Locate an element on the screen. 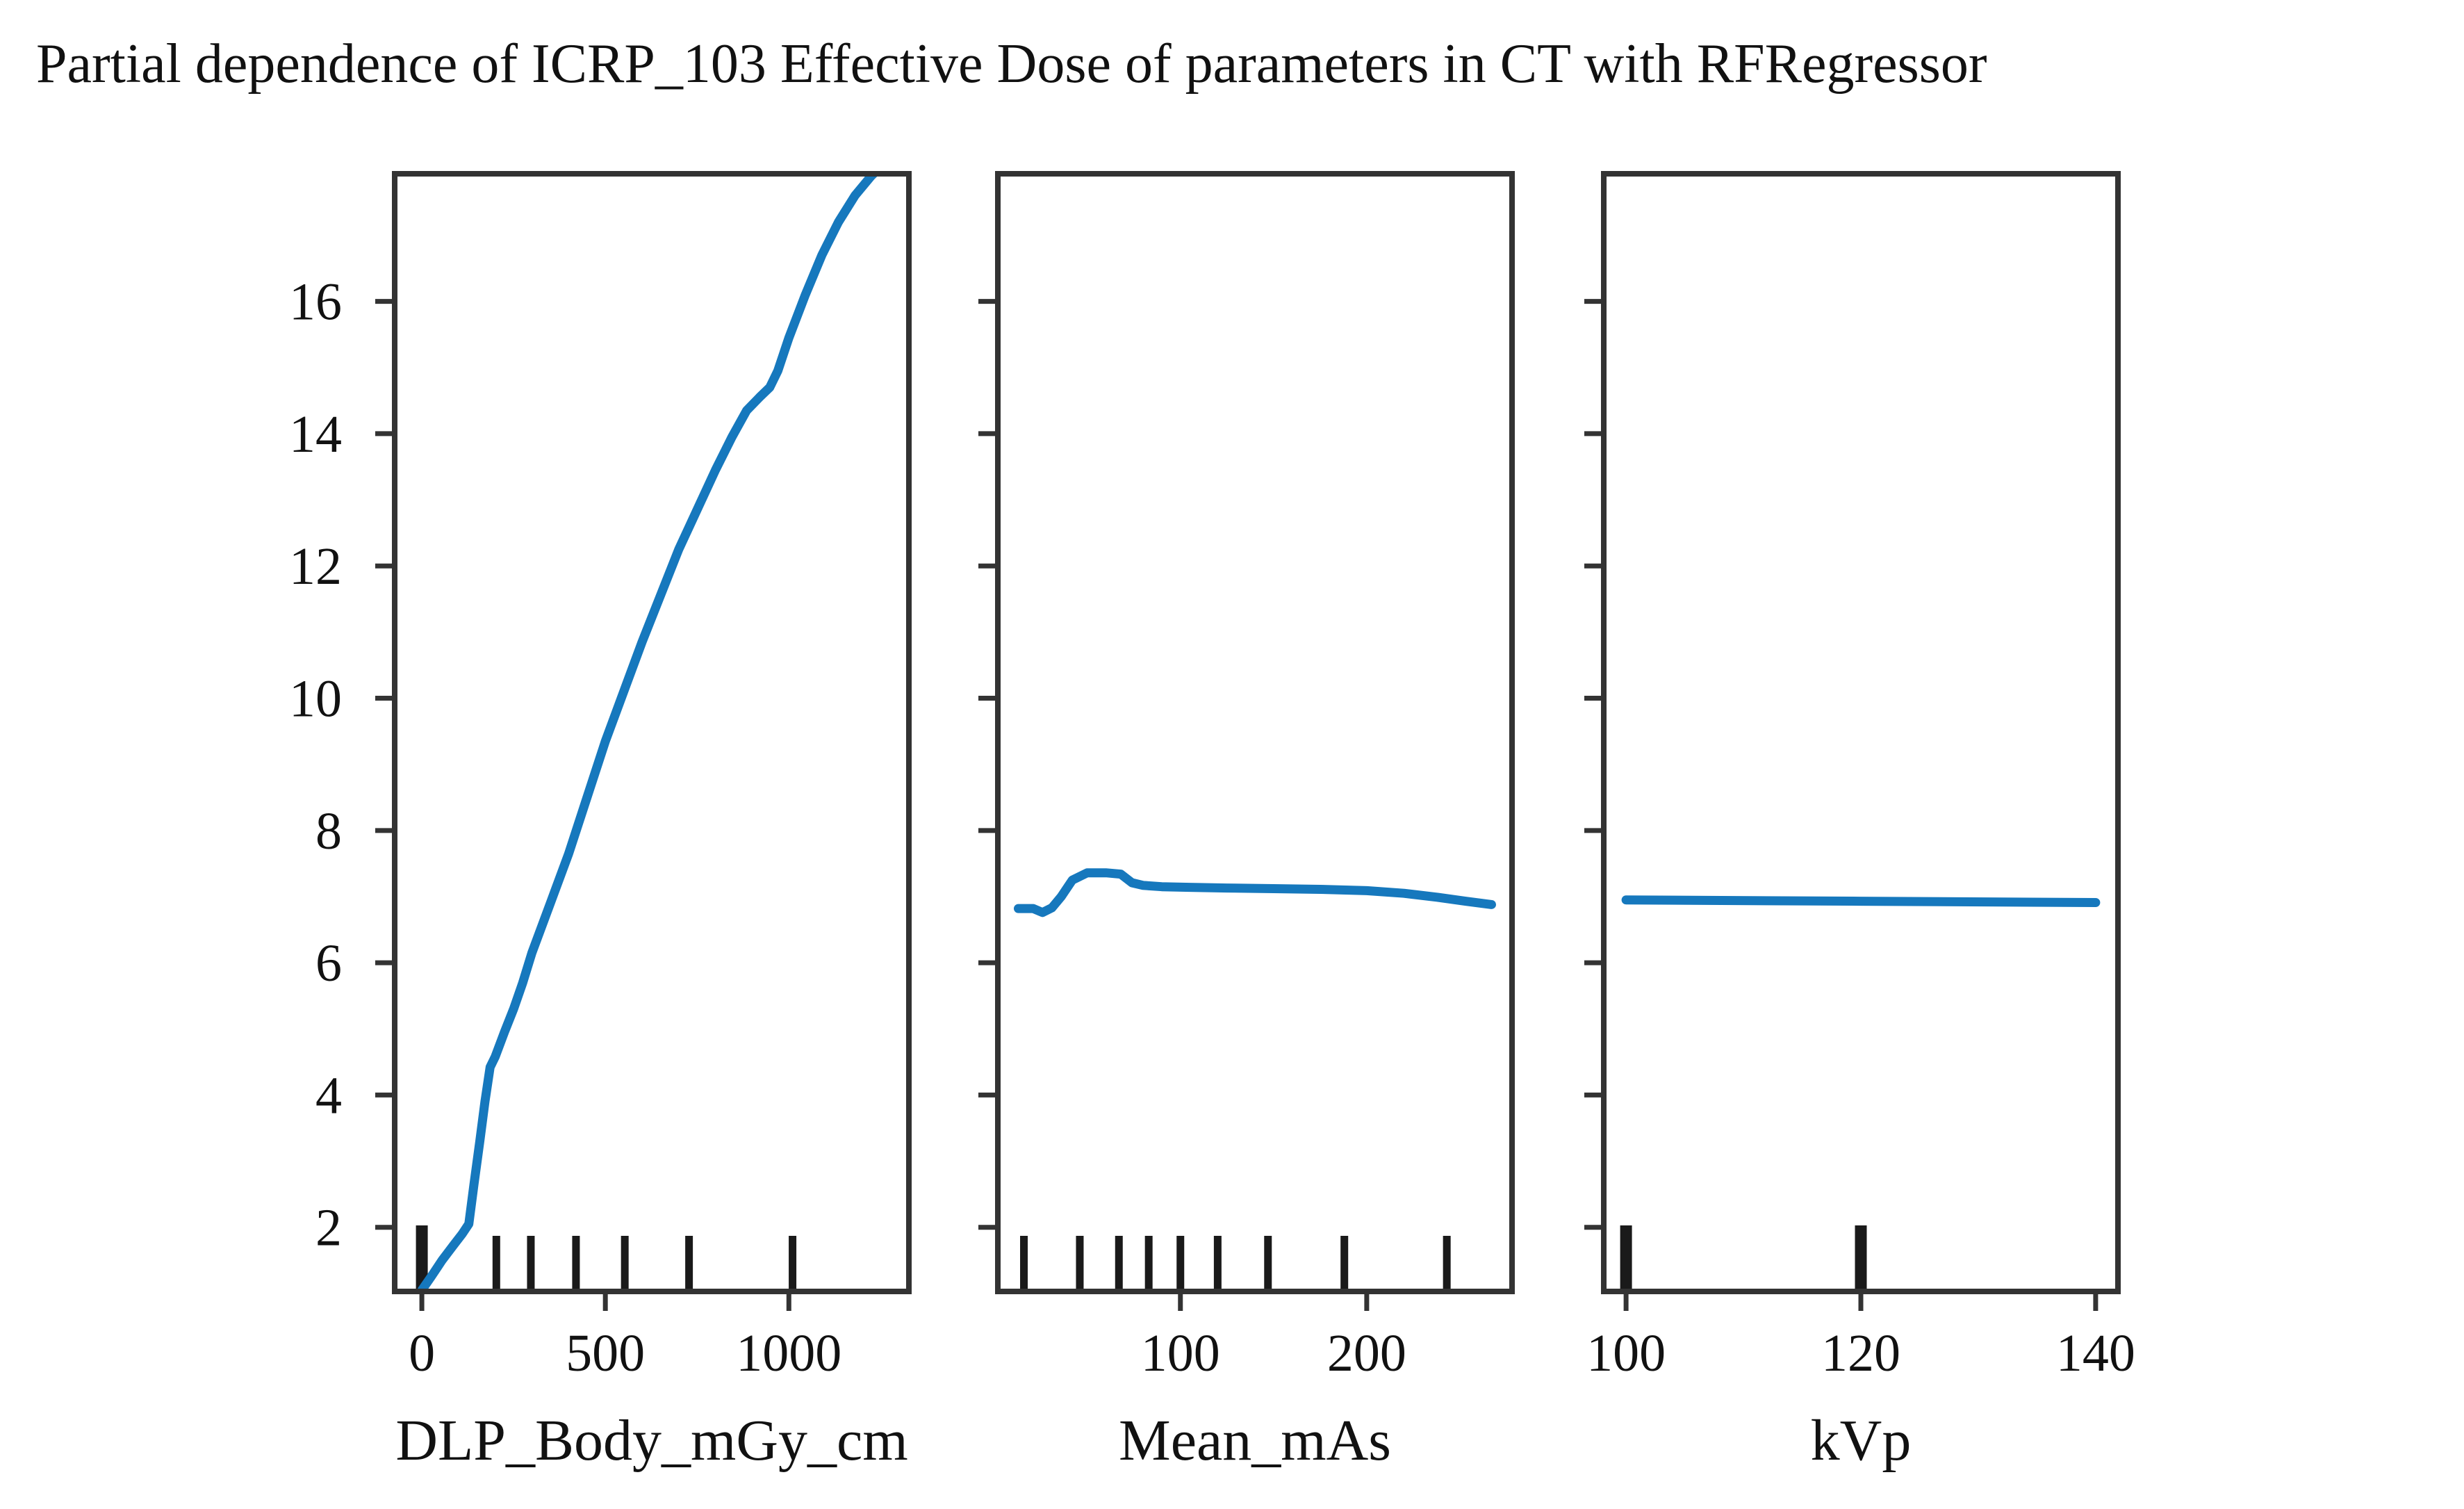  x-tick-label: 1000 is located at coordinates (788, 1353).